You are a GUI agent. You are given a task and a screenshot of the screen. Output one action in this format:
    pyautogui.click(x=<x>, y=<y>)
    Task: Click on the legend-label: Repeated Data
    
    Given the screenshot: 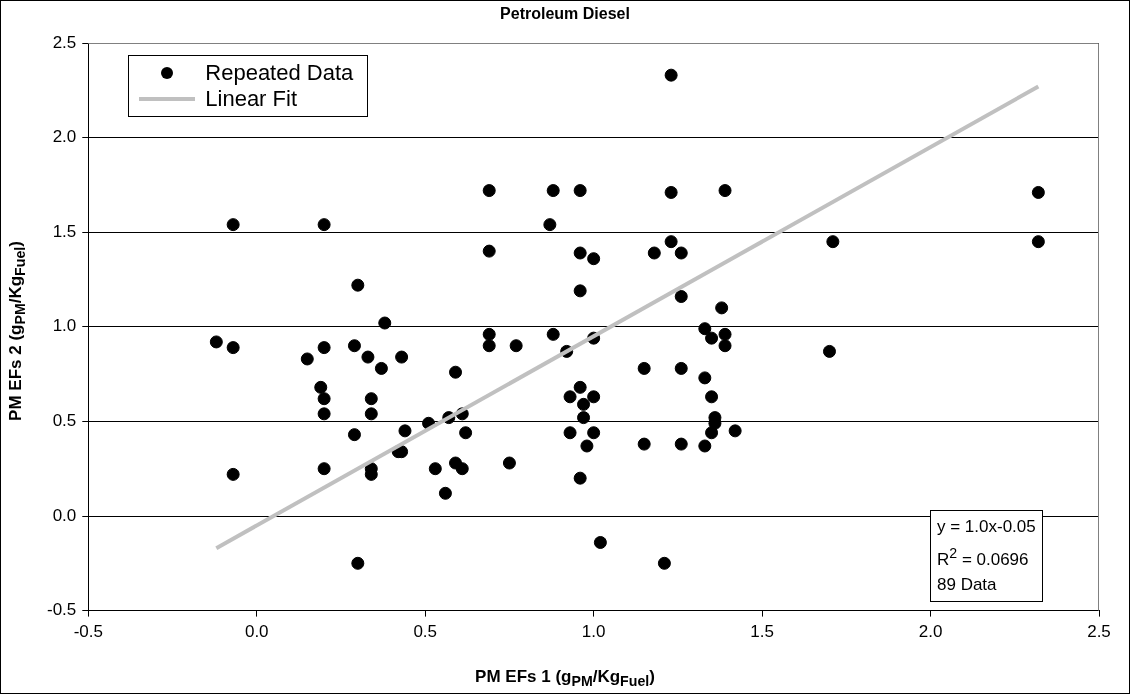 What is the action you would take?
    pyautogui.click(x=279, y=73)
    